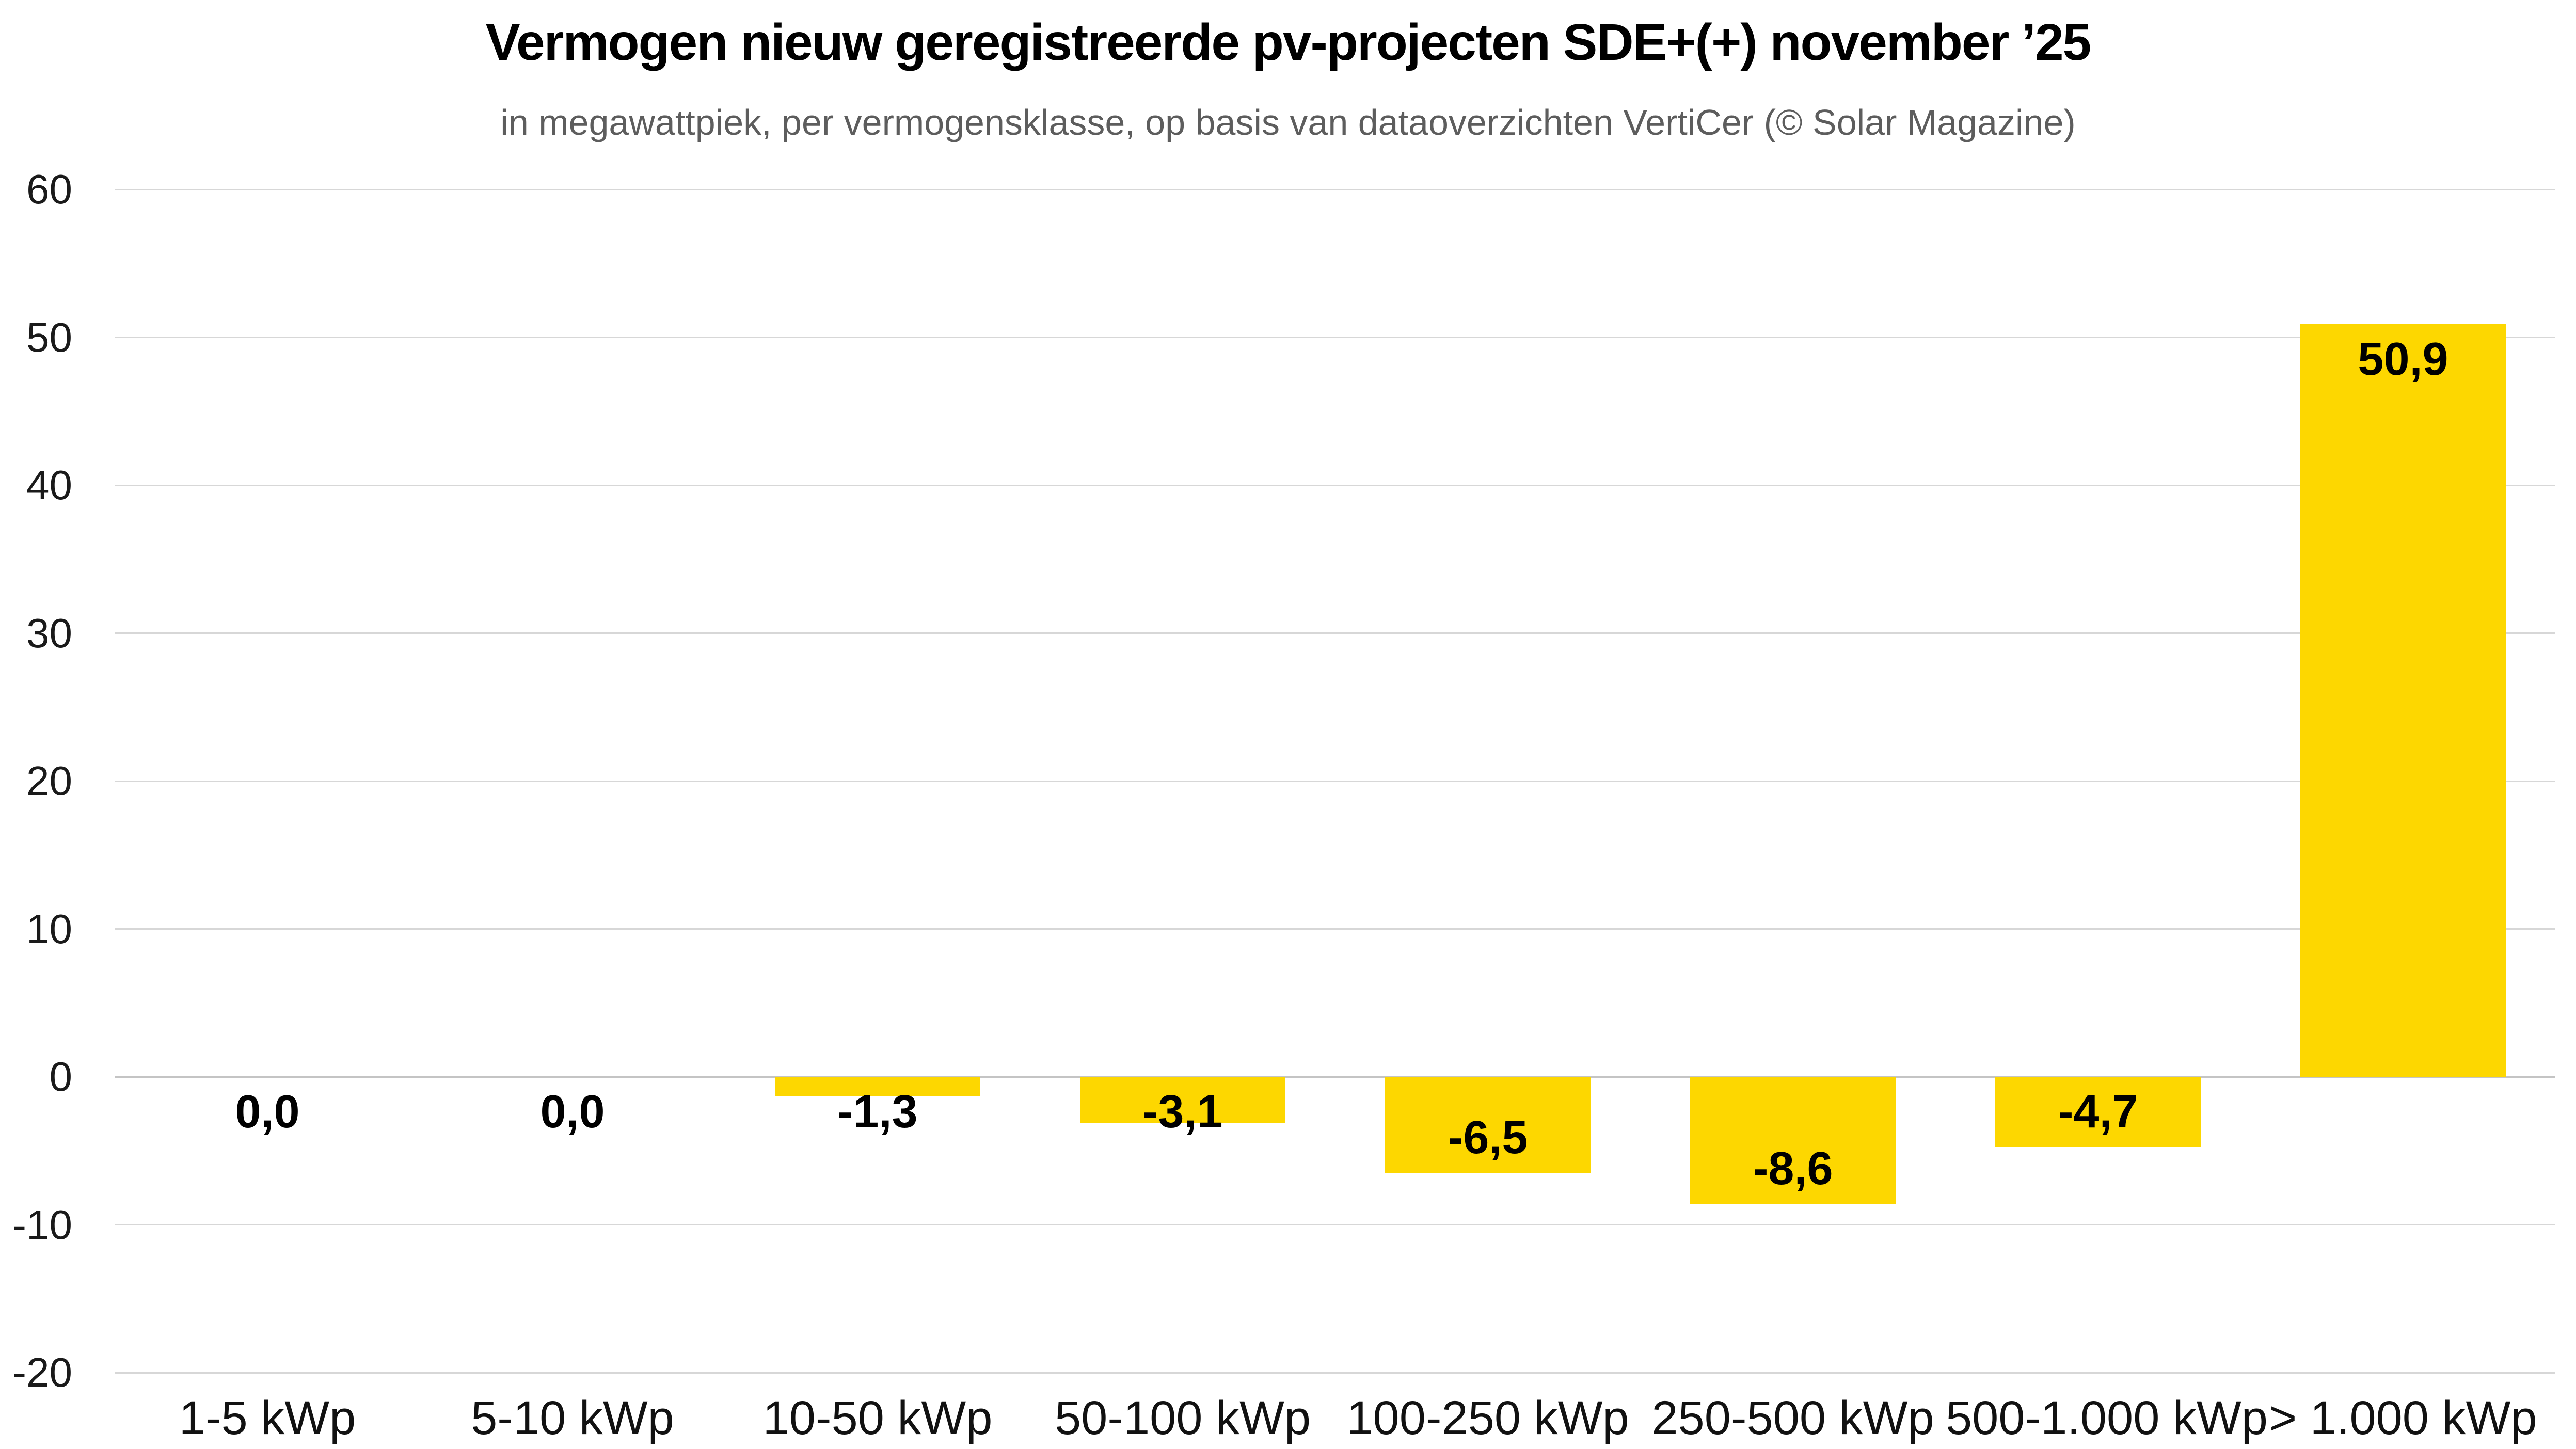 The image size is (2576, 1449). What do you see at coordinates (877, 1086) in the screenshot?
I see `bar-10-50-kwp` at bounding box center [877, 1086].